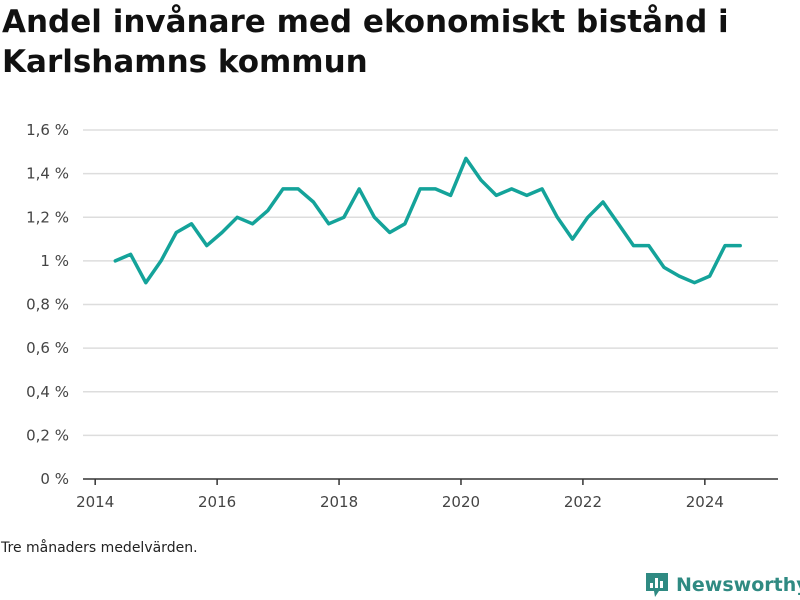 The width and height of the screenshot is (800, 600). Describe the element at coordinates (657, 585) in the screenshot. I see `newsworthy-logo-icon` at that location.